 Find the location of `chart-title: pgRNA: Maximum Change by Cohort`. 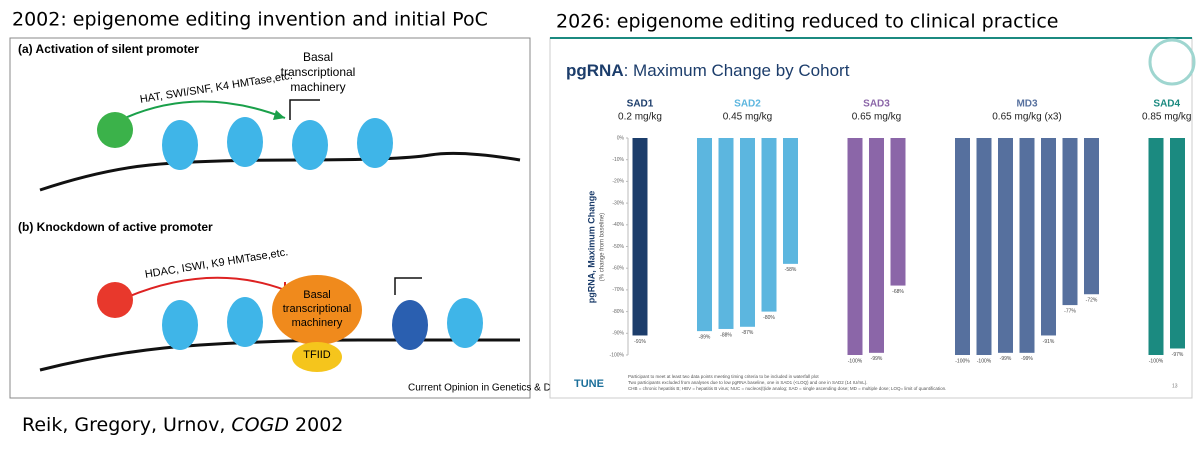

chart-title: pgRNA: Maximum Change by Cohort is located at coordinates (708, 70).